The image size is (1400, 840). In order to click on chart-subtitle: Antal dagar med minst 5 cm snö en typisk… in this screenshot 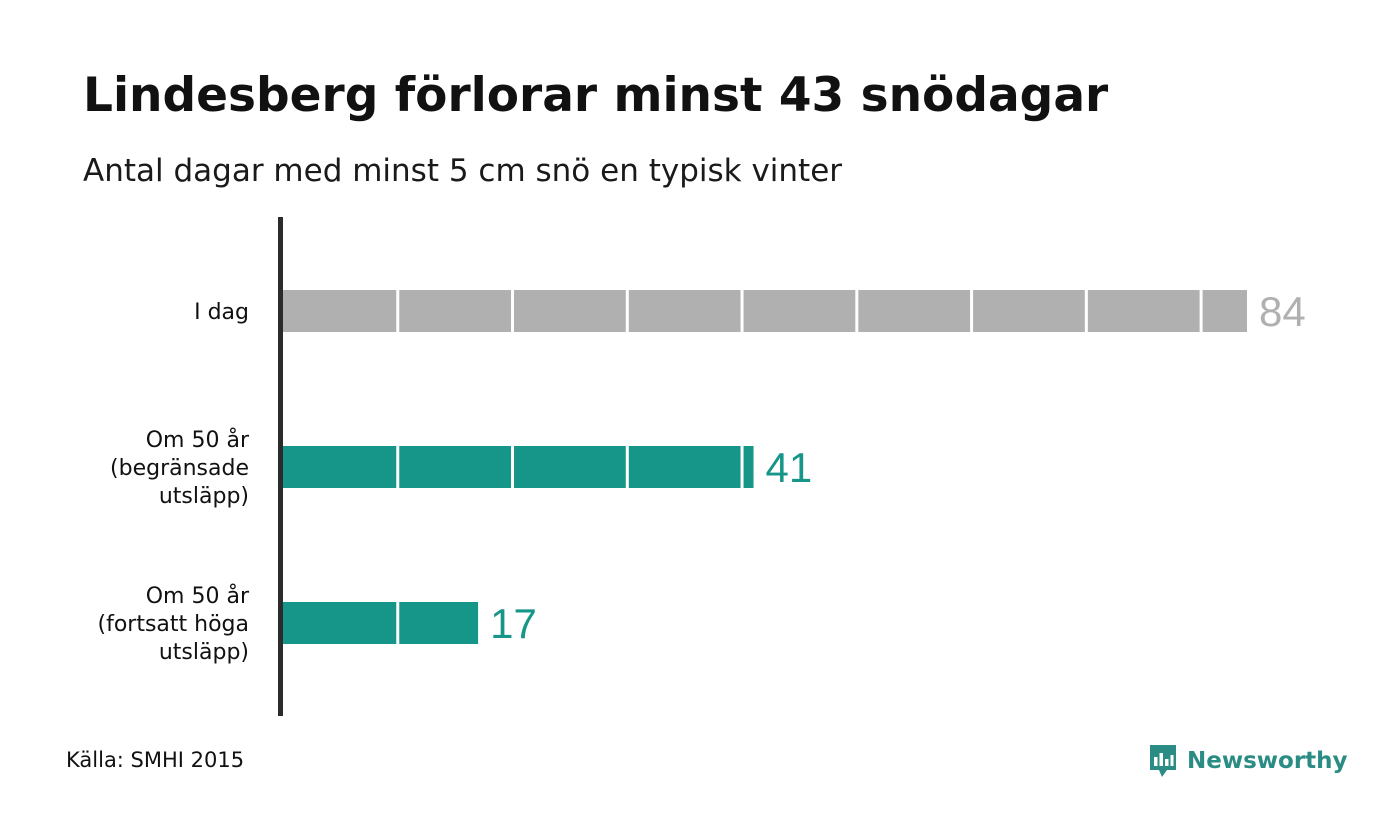, I will do `click(463, 171)`.